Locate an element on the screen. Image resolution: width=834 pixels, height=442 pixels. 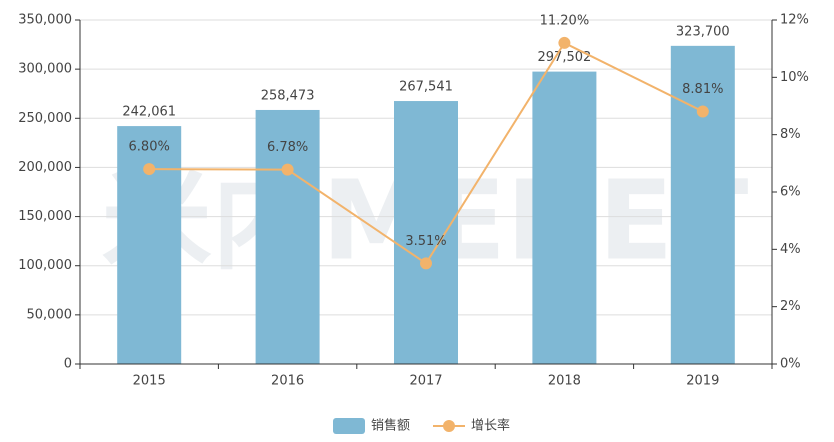
y-tick-label: 300,000 is located at coordinates (45, 69).